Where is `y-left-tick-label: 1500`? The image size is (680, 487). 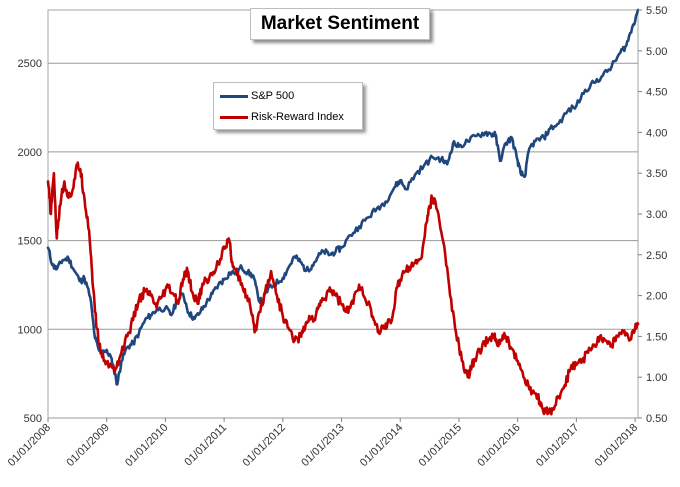 y-left-tick-label: 1500 is located at coordinates (30, 242).